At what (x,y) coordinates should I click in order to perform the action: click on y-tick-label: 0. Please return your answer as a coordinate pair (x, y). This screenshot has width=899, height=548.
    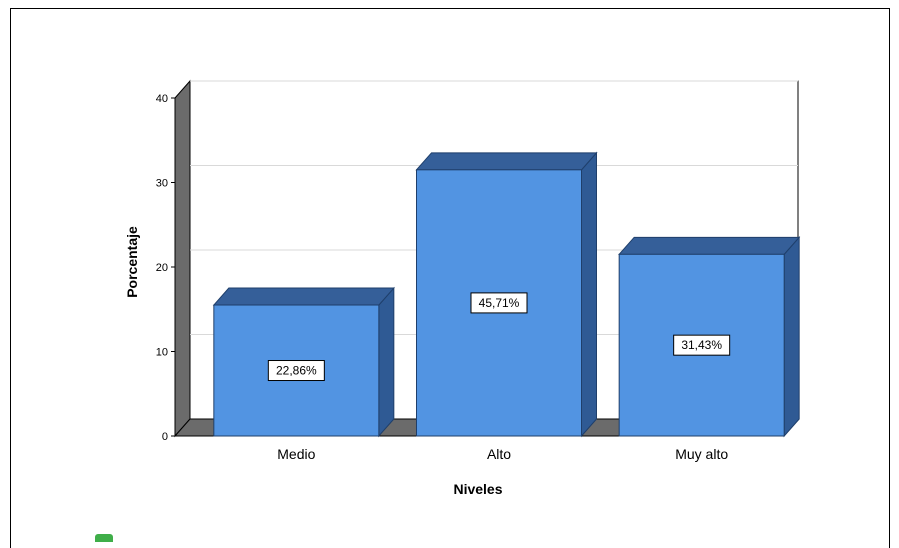
    Looking at the image, I should click on (165, 437).